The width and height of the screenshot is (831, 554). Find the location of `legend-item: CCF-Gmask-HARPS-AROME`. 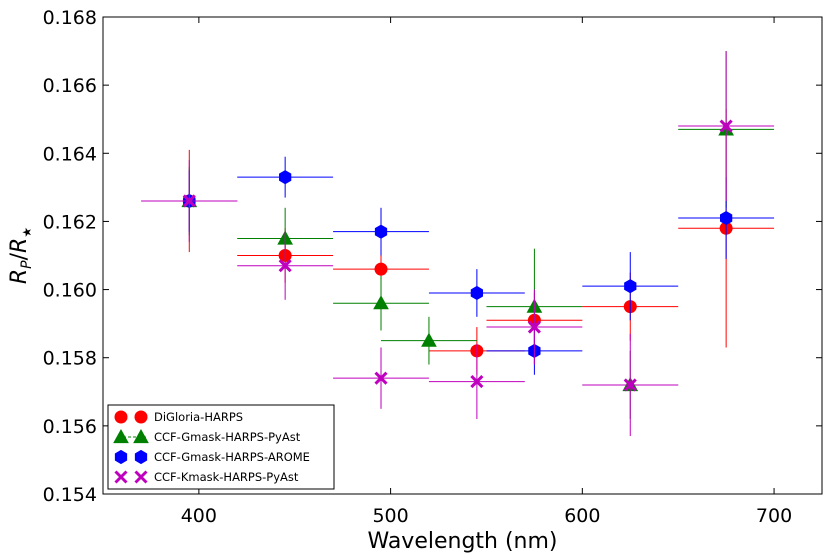

legend-item: CCF-Gmask-HARPS-AROME is located at coordinates (212, 457).